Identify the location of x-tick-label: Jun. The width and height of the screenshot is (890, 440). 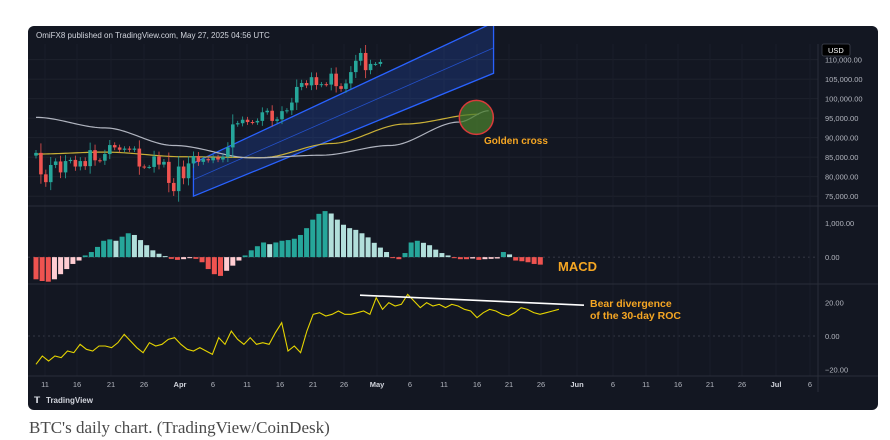
(577, 384).